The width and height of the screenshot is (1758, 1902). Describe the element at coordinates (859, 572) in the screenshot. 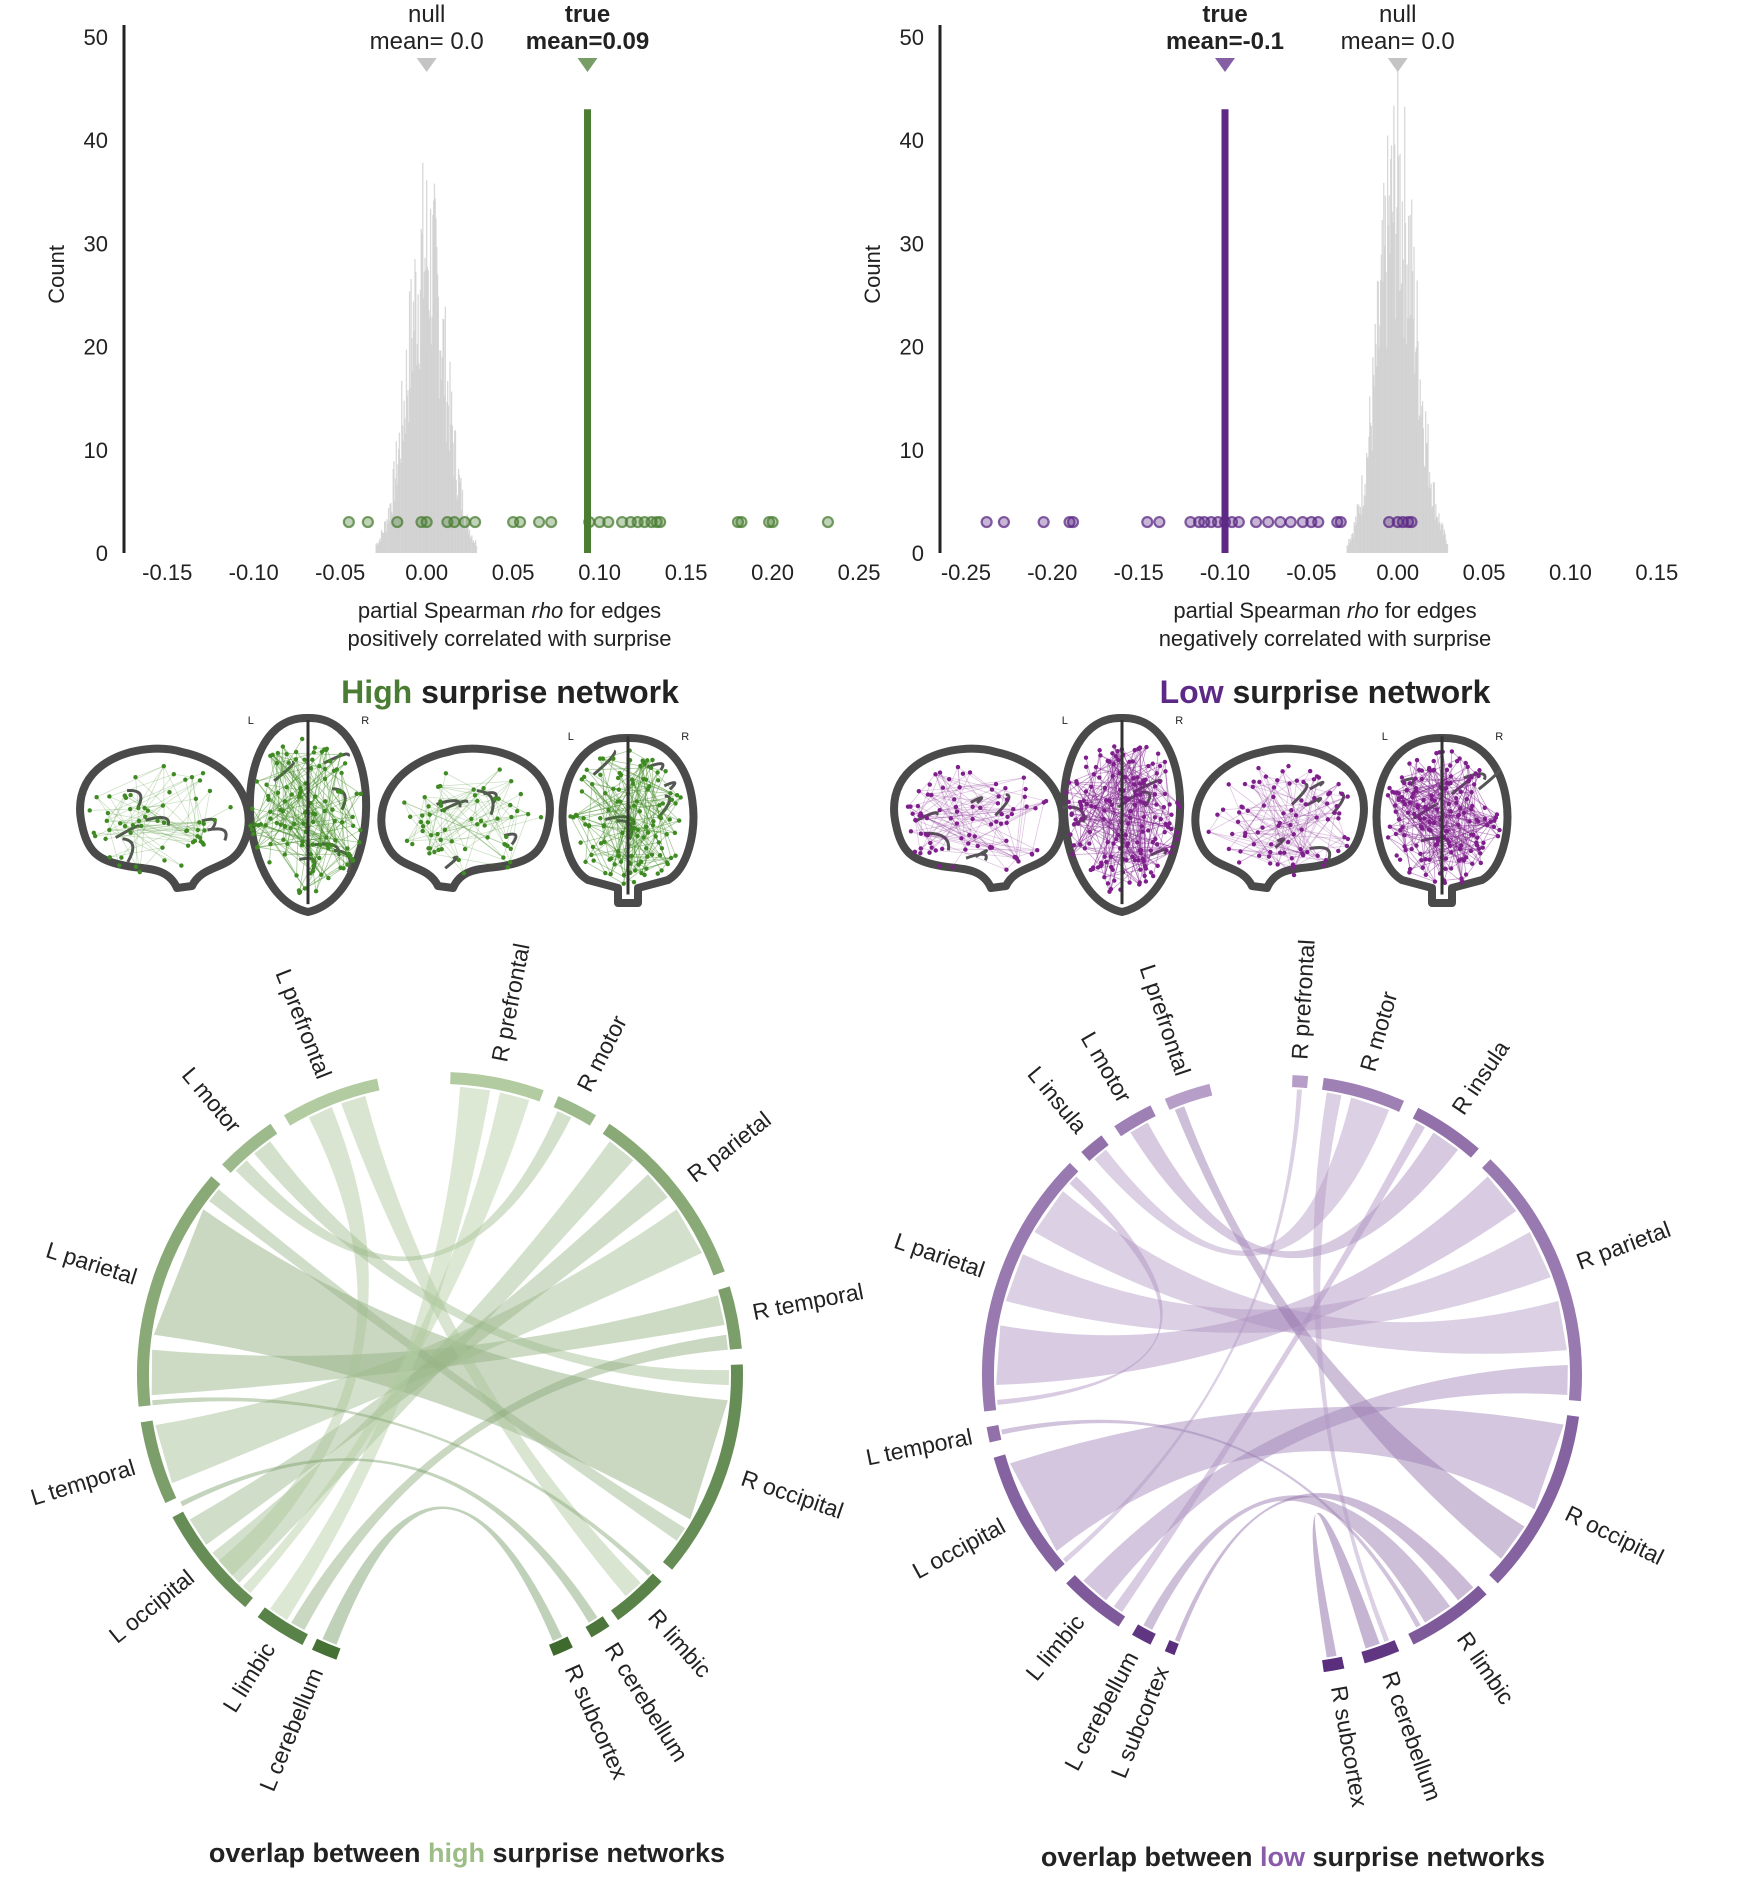

I see `x-tick-label: 0.25` at that location.